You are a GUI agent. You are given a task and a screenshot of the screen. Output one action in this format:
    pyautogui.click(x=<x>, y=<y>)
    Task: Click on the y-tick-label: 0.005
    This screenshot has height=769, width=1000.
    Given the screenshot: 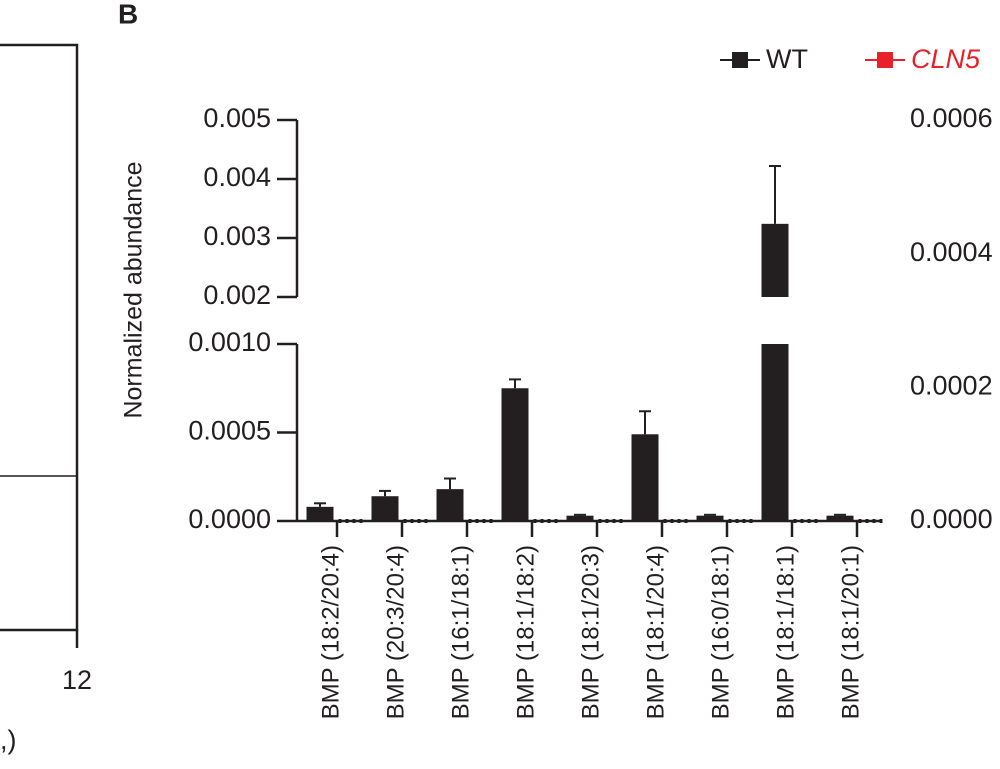 What is the action you would take?
    pyautogui.click(x=237, y=118)
    